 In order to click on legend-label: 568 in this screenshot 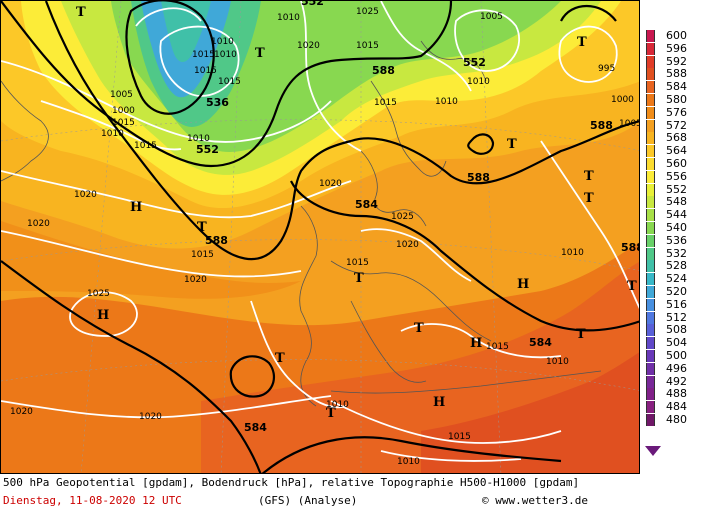, I will do `click(676, 138)`.